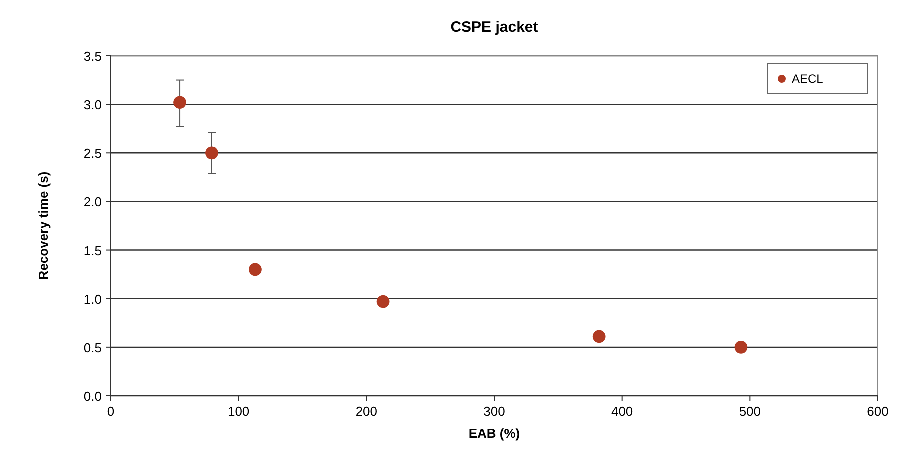 The height and width of the screenshot is (457, 909). I want to click on y-tick-label: 3.0, so click(93, 105).